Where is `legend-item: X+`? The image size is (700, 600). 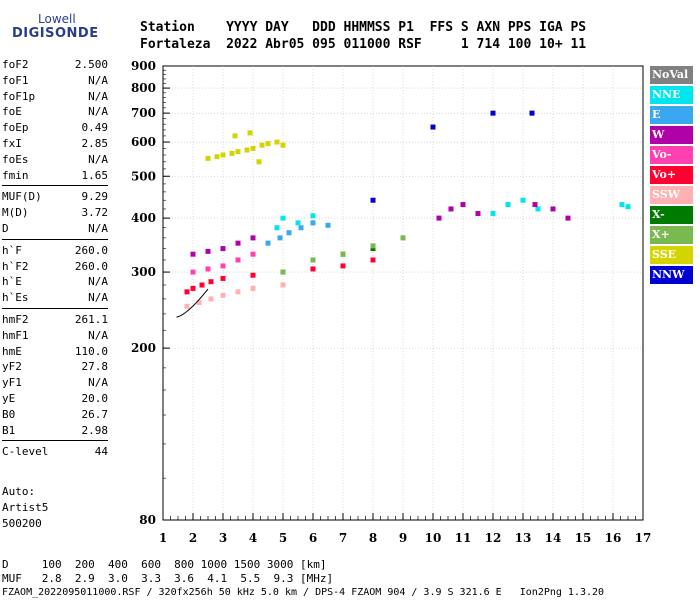
legend-item: X+ is located at coordinates (671, 235).